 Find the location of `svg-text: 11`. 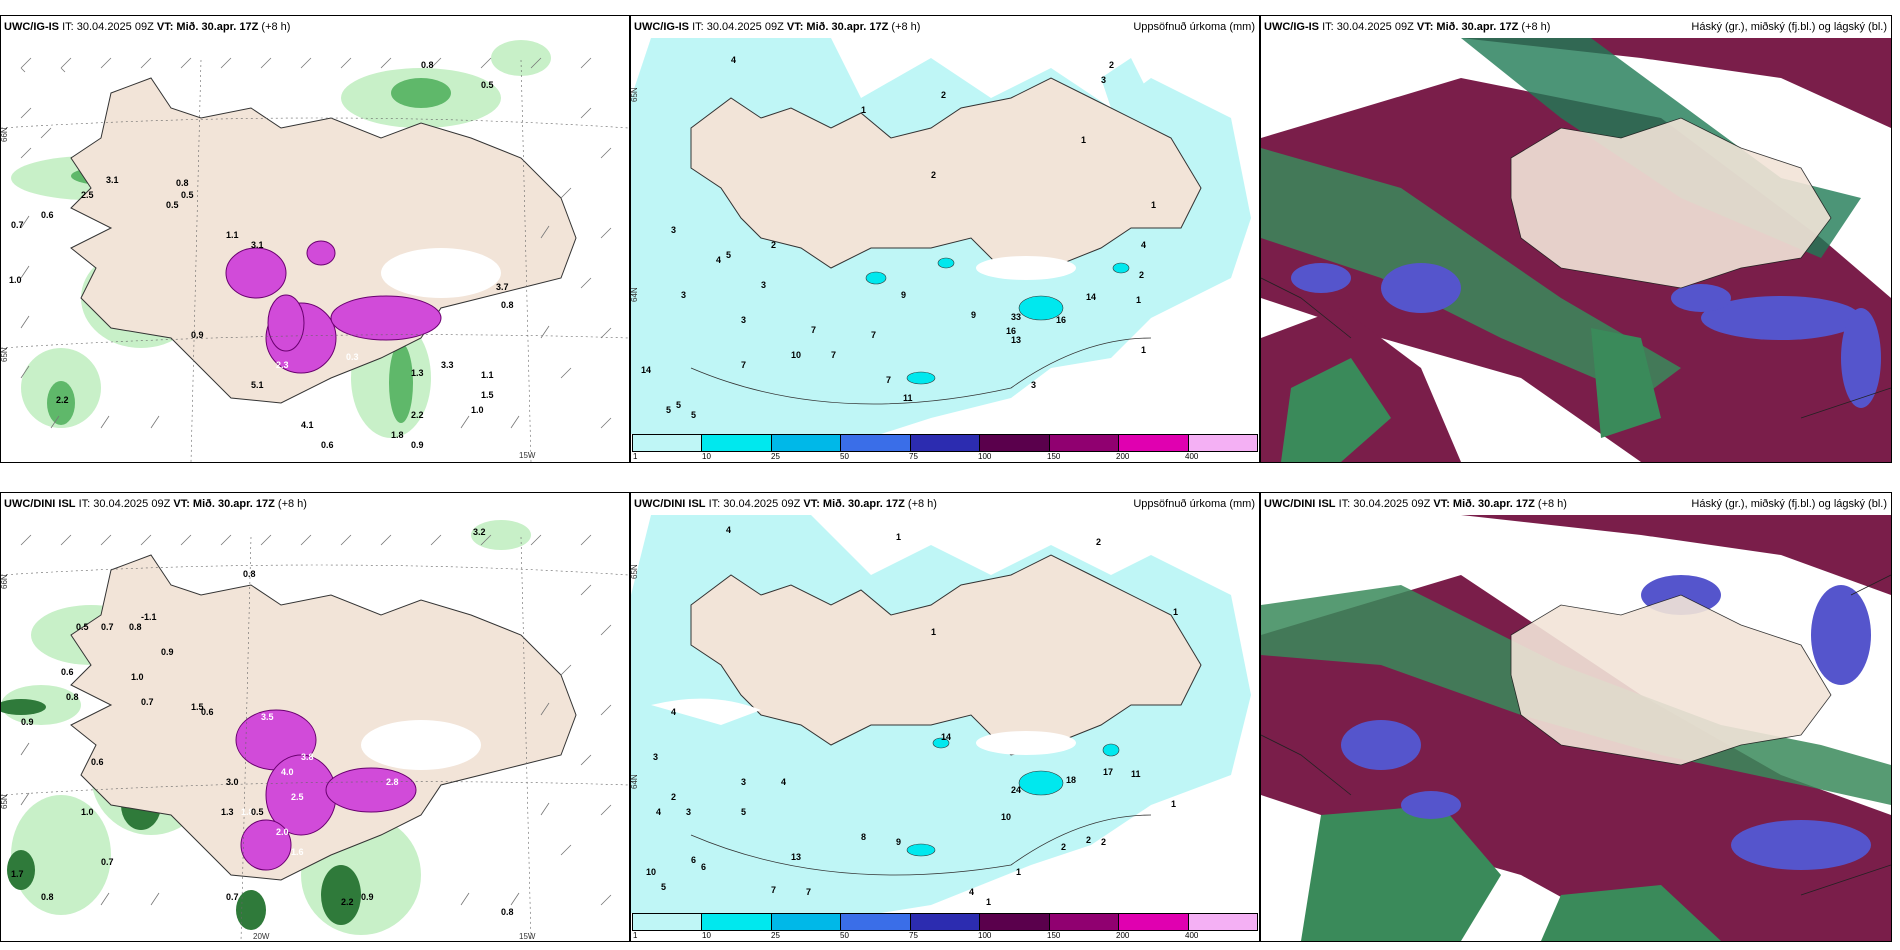

svg-text: 11 is located at coordinates (908, 398).